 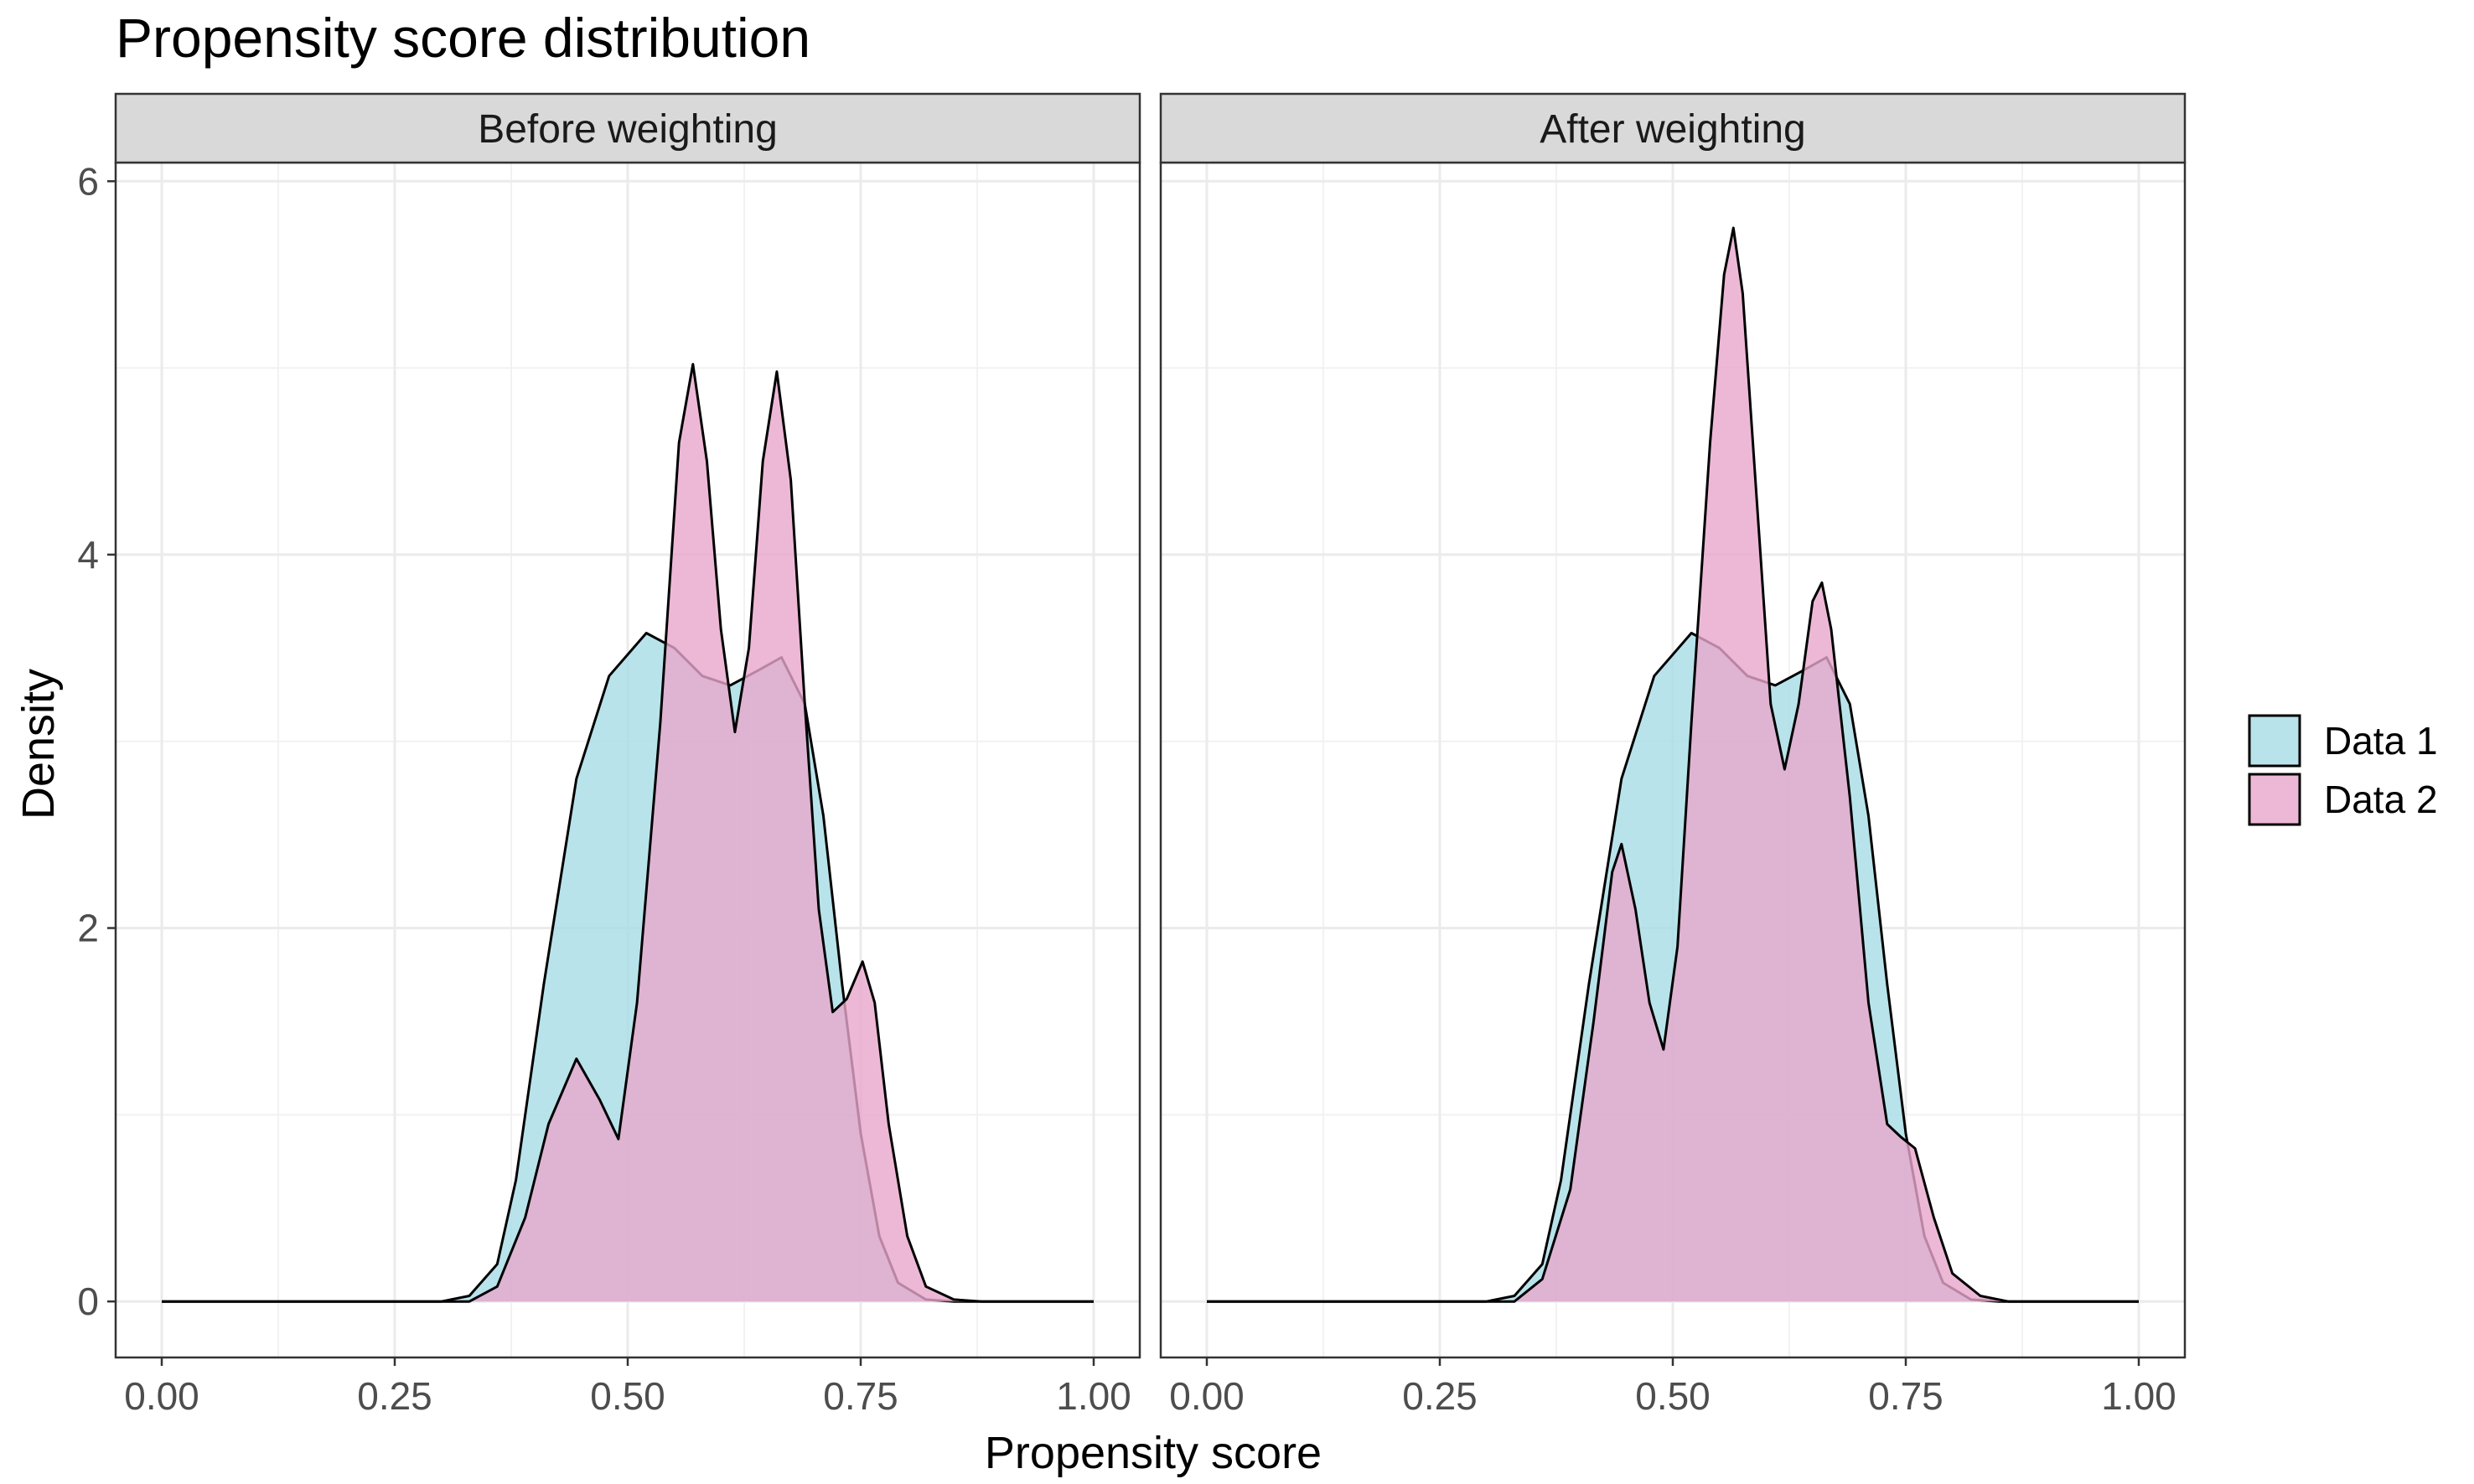 I want to click on y-tick-label: 4, so click(x=88, y=555).